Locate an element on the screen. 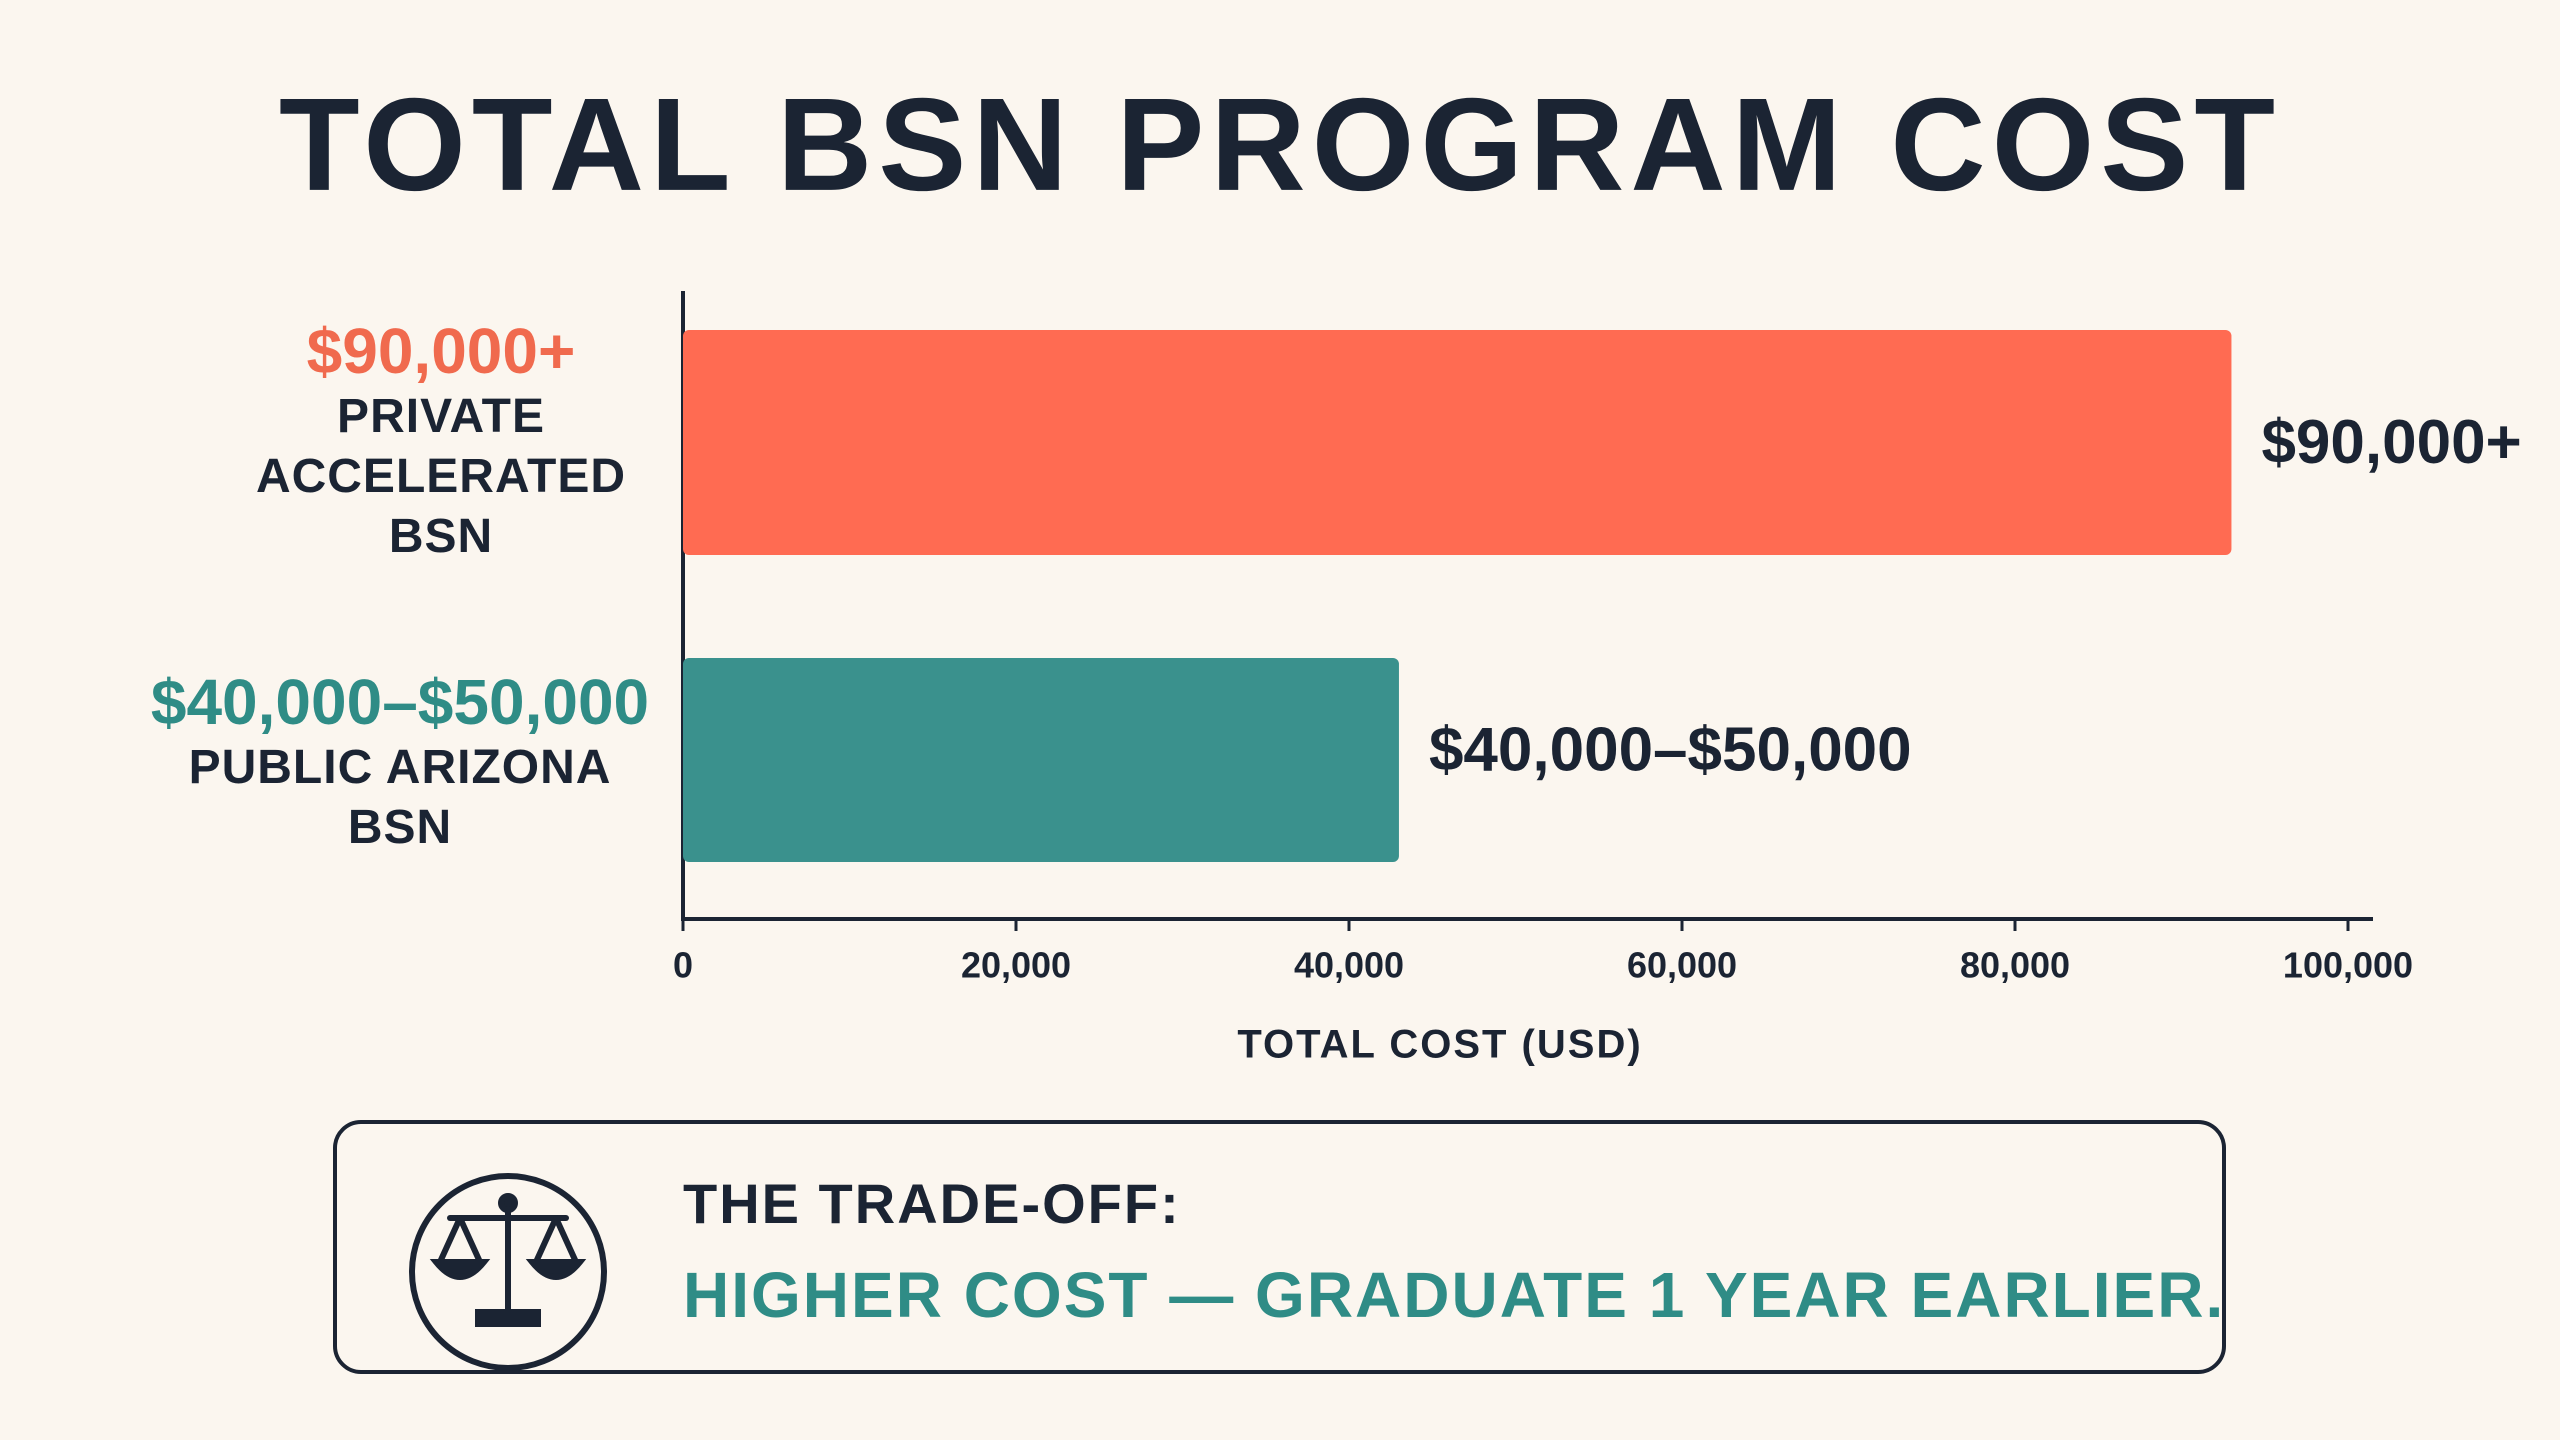 The width and height of the screenshot is (2560, 1440). x-tick-label: 20,000 is located at coordinates (1016, 965).